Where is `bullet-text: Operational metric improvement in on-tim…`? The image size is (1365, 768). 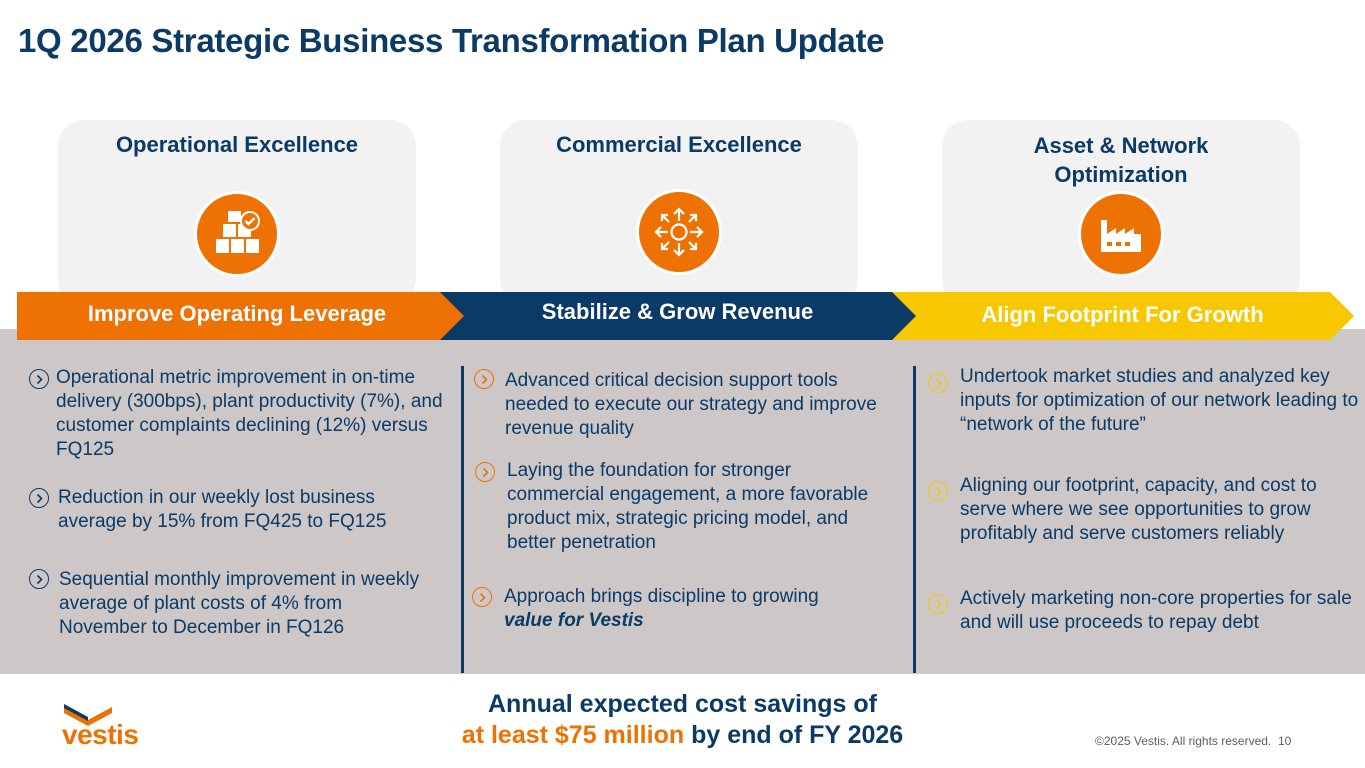
bullet-text: Operational metric improvement in on-tim… is located at coordinates (249, 413).